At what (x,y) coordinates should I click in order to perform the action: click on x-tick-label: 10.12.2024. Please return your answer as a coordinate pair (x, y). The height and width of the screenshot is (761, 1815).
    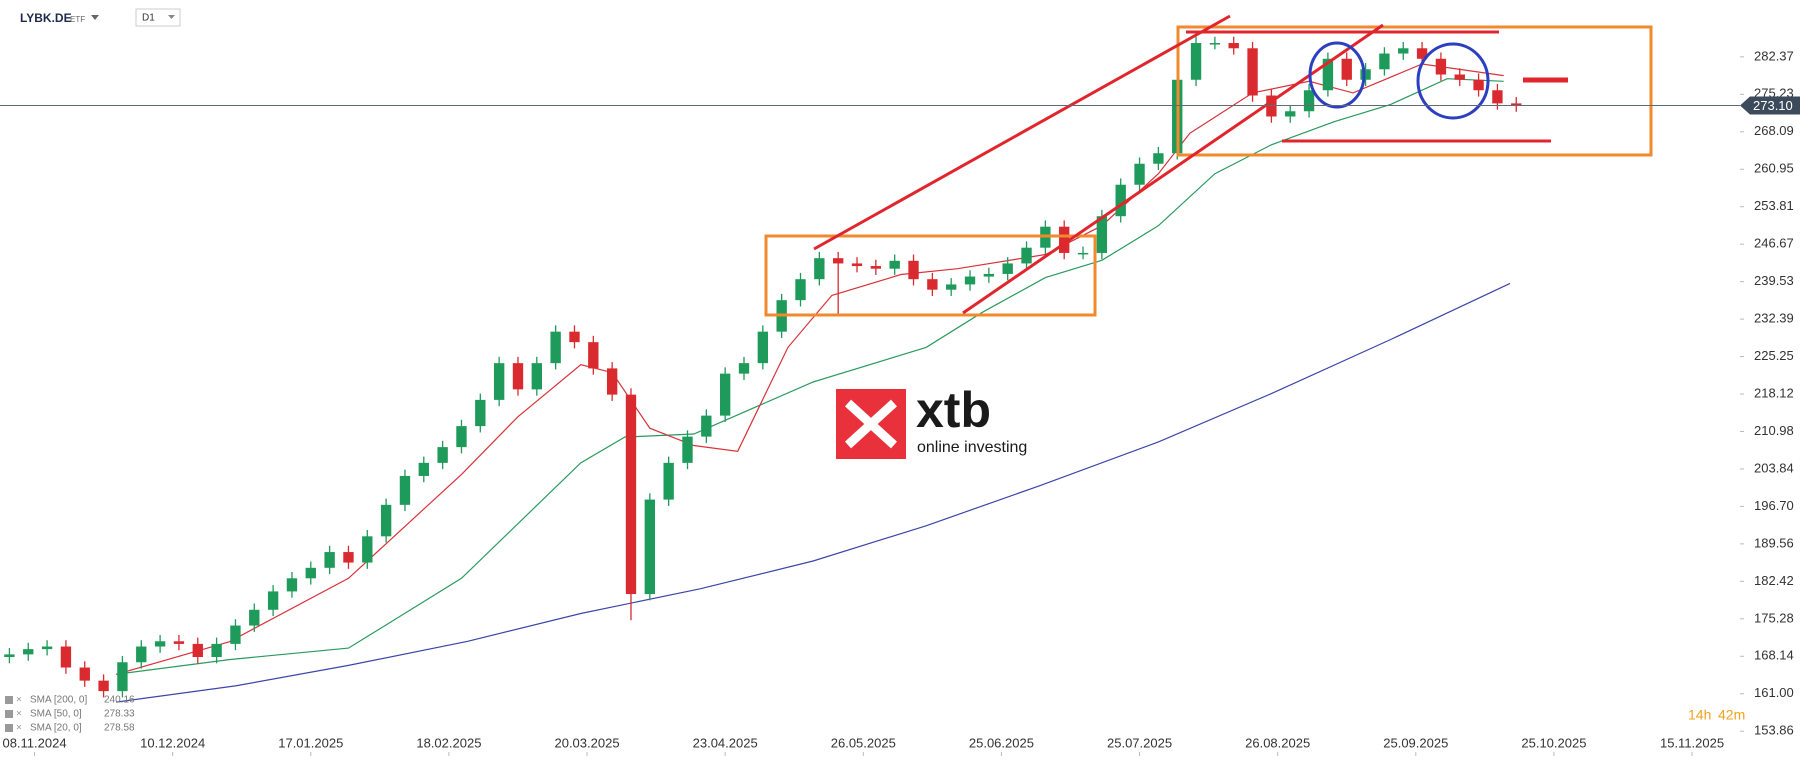
    Looking at the image, I should click on (172, 742).